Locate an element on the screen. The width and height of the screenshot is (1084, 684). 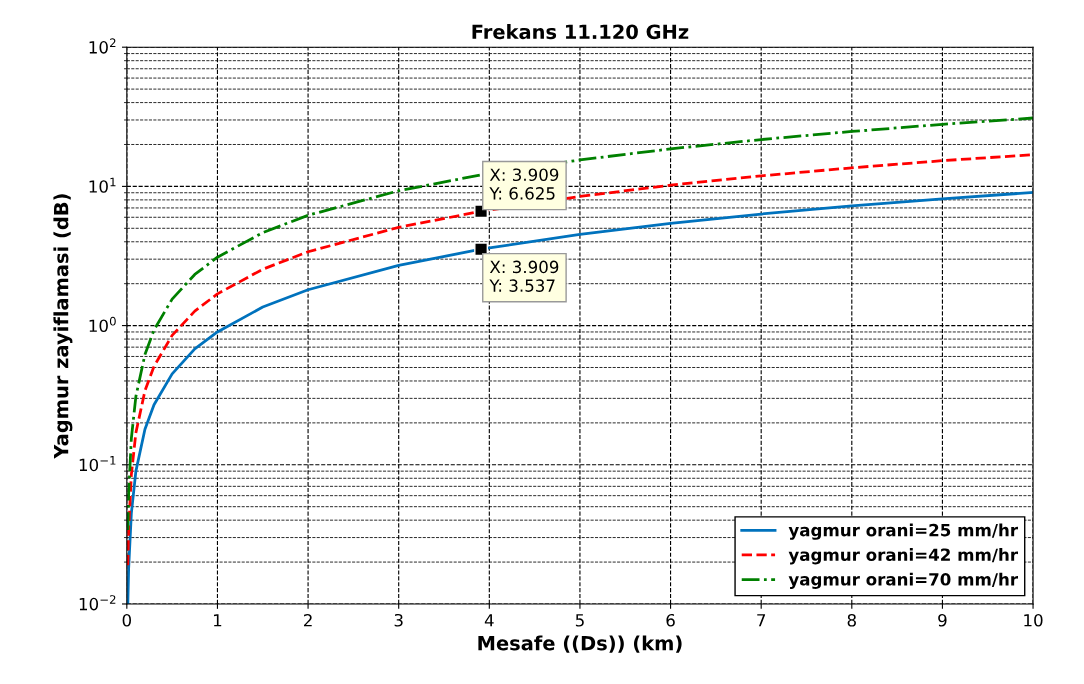
annotation: X: 3.909 Y: 3.537 is located at coordinates (524, 276).